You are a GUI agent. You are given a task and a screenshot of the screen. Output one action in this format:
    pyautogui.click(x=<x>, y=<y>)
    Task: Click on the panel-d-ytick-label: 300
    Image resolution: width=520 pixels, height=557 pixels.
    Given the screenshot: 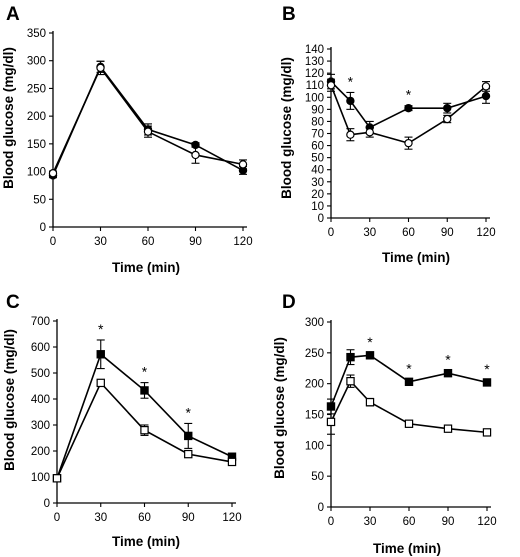 What is the action you would take?
    pyautogui.click(x=314, y=323)
    